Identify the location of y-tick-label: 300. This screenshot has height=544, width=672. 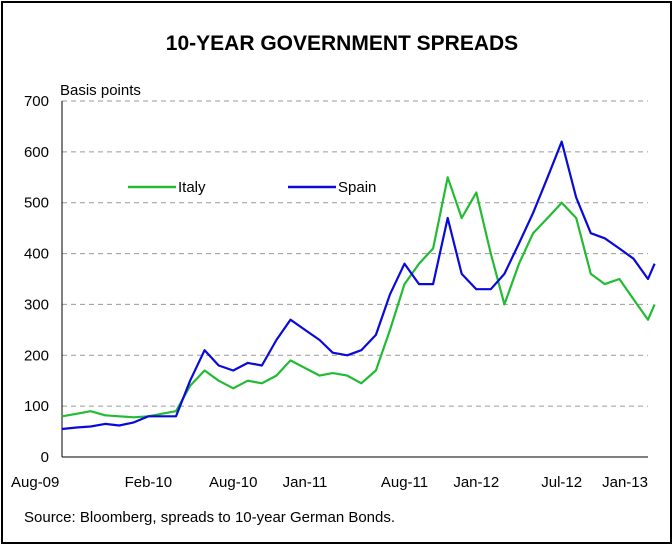
(36, 304).